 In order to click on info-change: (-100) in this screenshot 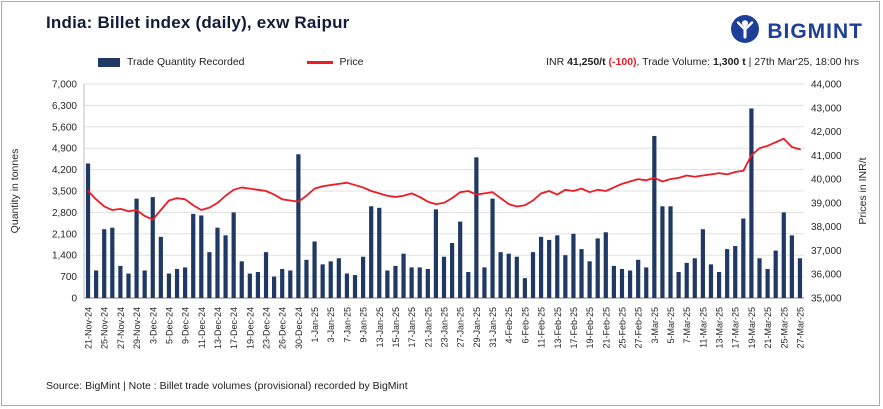, I will do `click(622, 62)`.